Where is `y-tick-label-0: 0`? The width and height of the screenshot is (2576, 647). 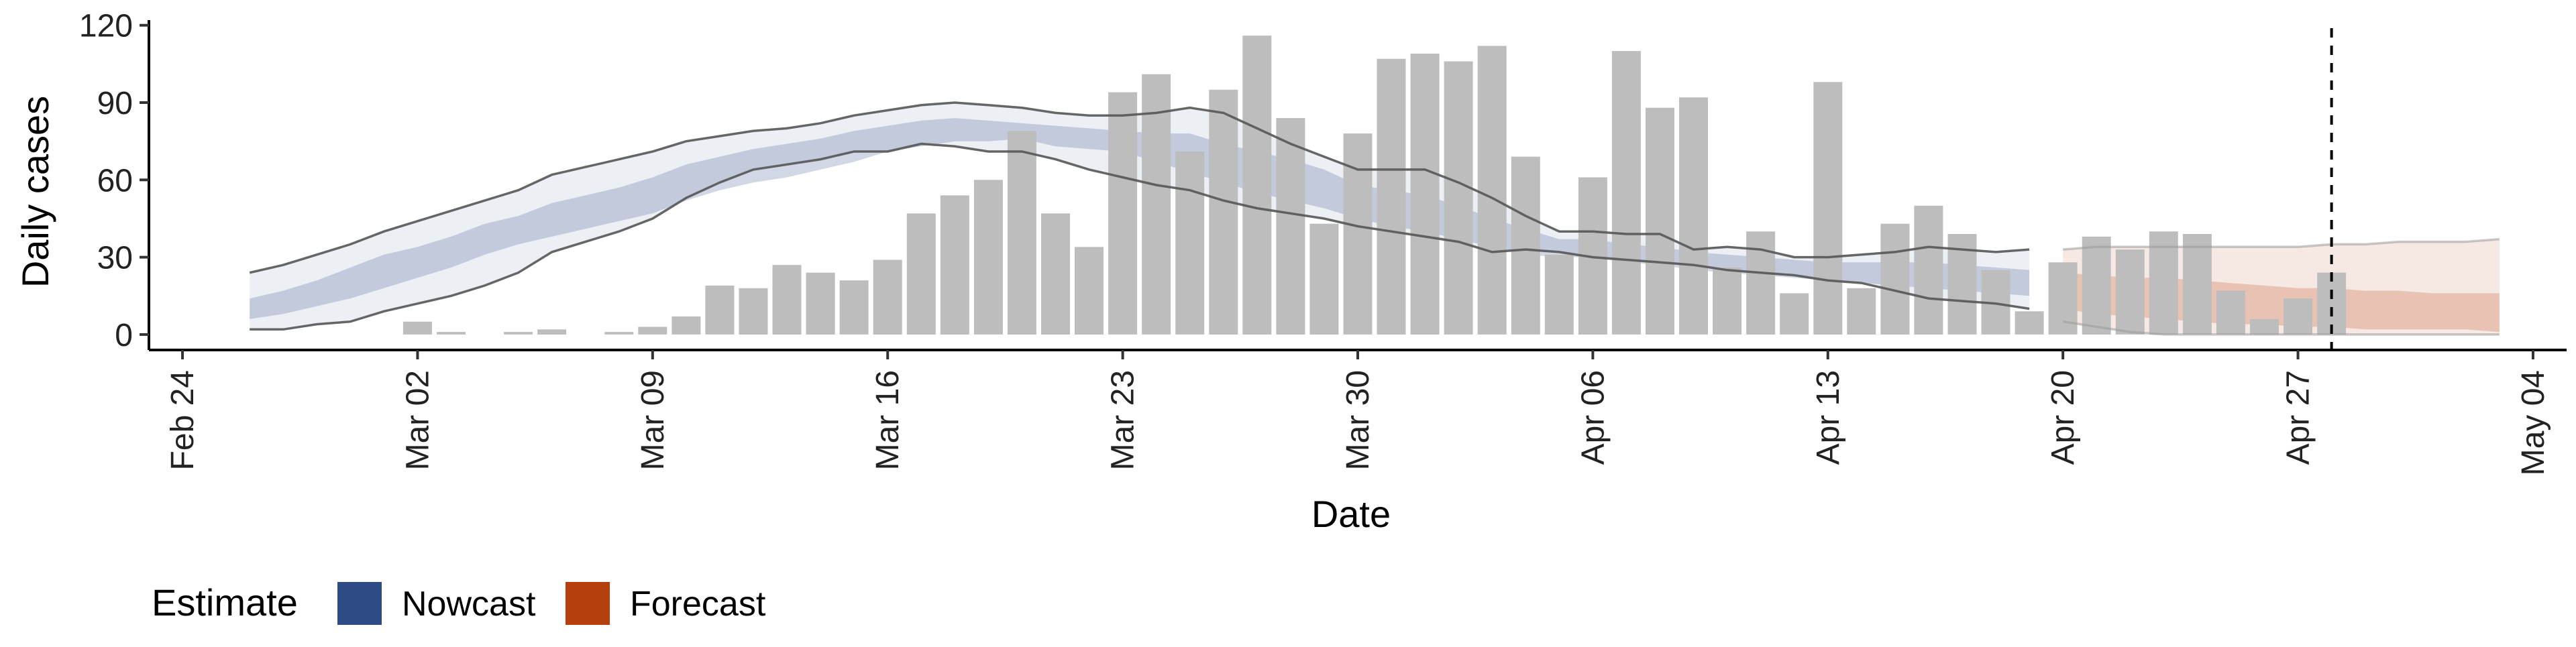
y-tick-label-0: 0 is located at coordinates (124, 335).